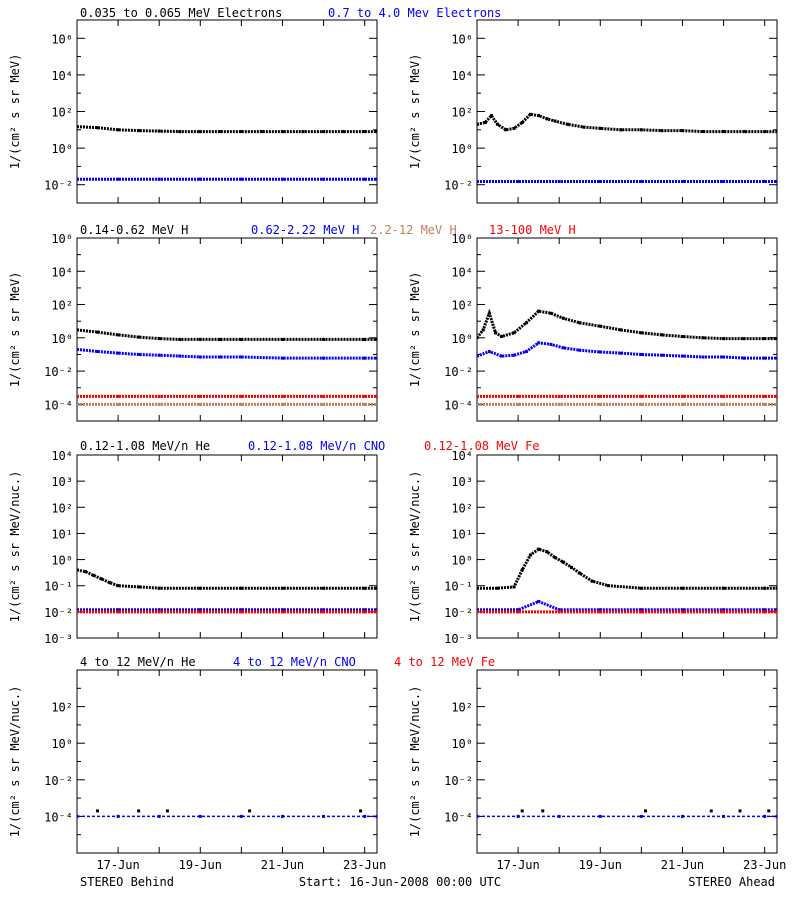  Describe the element at coordinates (294, 662) in the screenshot. I see `legend-entry: 4 to 12 MeV/n CNO` at that location.